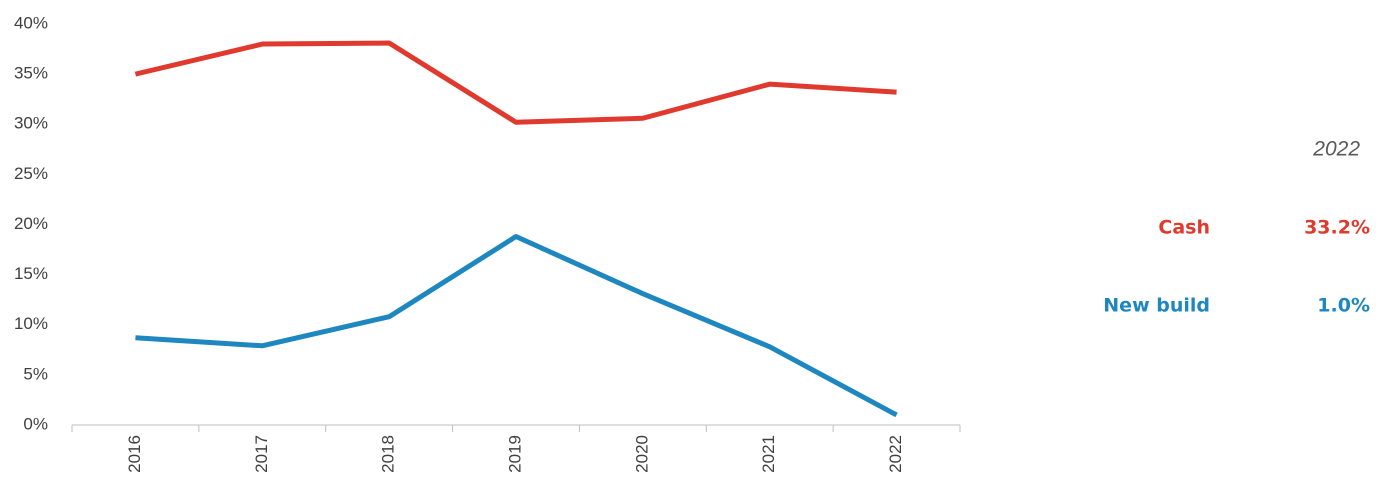 This screenshot has height=491, width=1384. I want to click on y-tick-label: 20%, so click(31, 223).